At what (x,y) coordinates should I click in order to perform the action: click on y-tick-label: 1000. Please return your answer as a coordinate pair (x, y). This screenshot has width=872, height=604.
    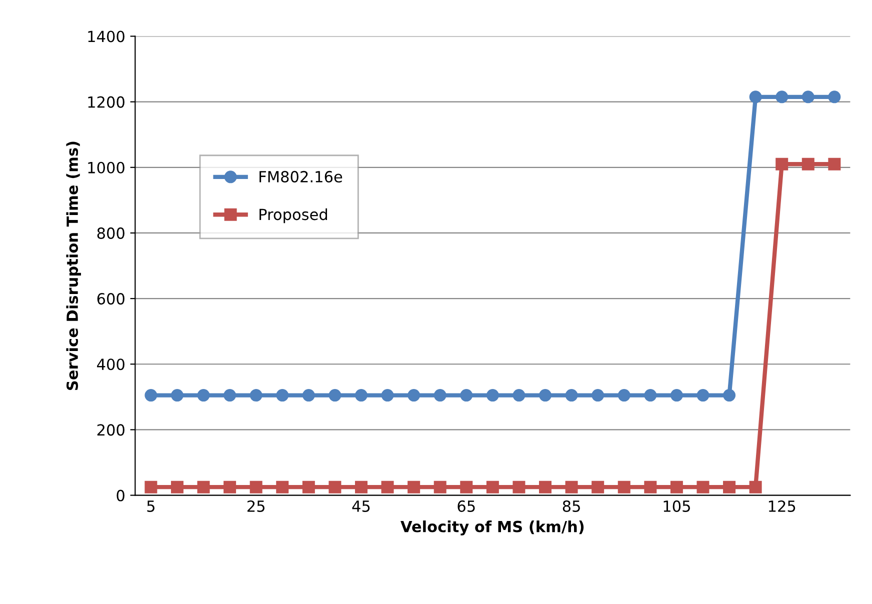
    Looking at the image, I should click on (106, 168).